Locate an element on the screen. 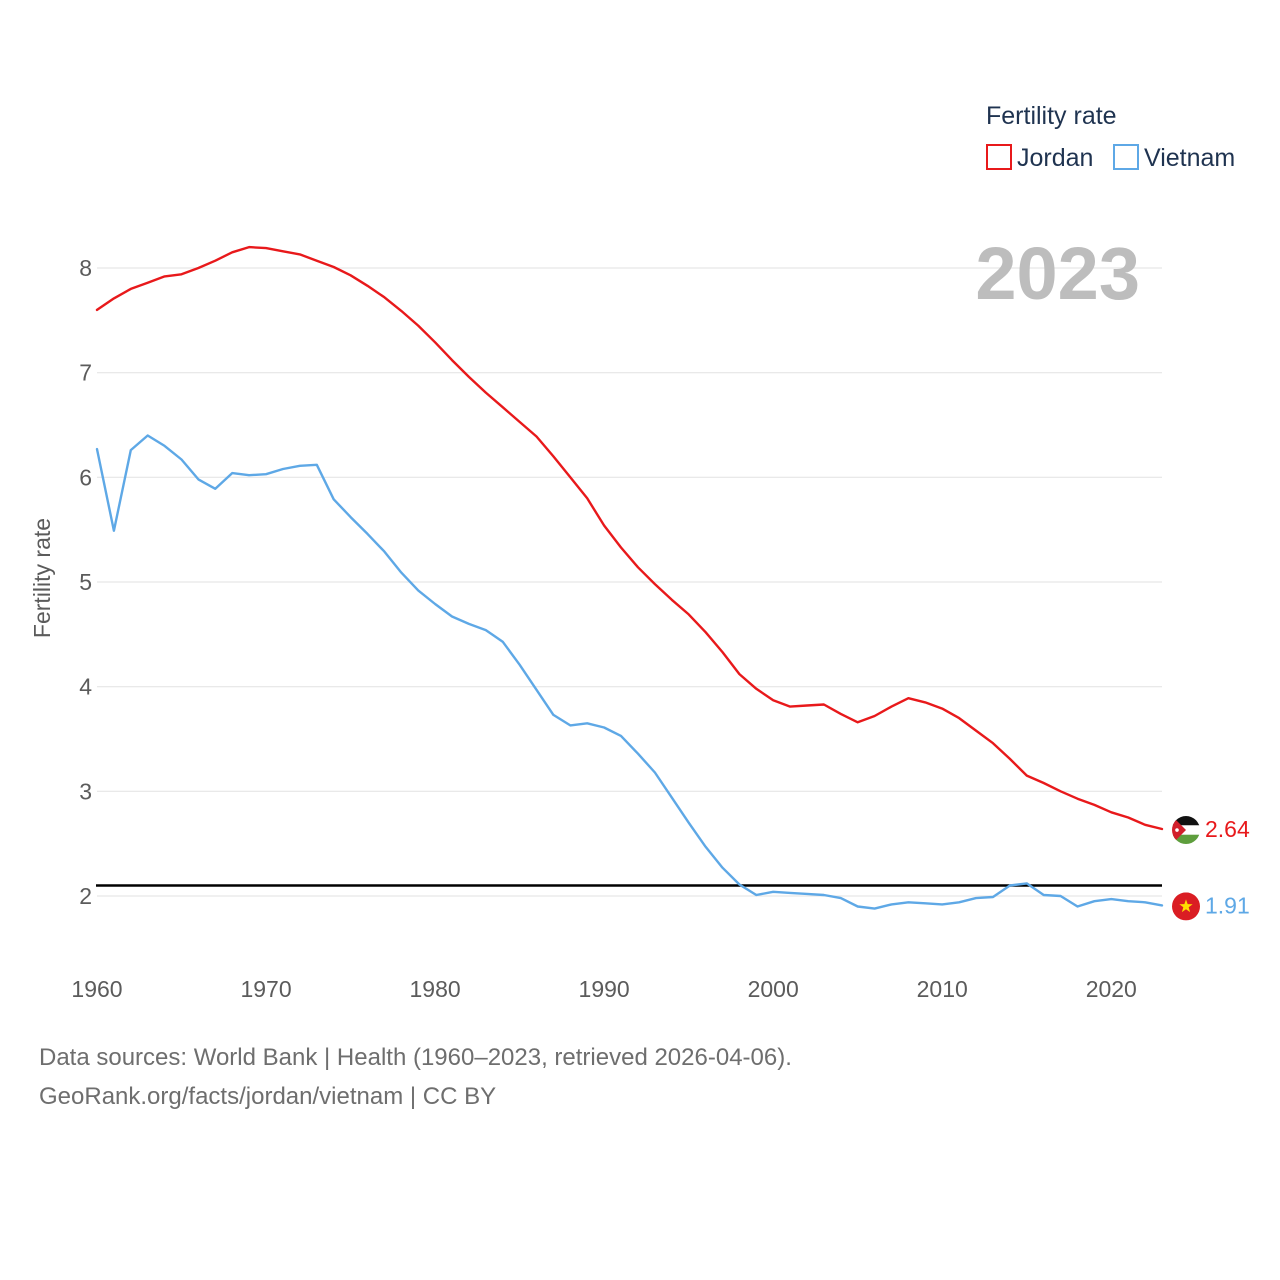 The image size is (1280, 1280). legend-label-vietnam: Vietnam is located at coordinates (1189, 158).